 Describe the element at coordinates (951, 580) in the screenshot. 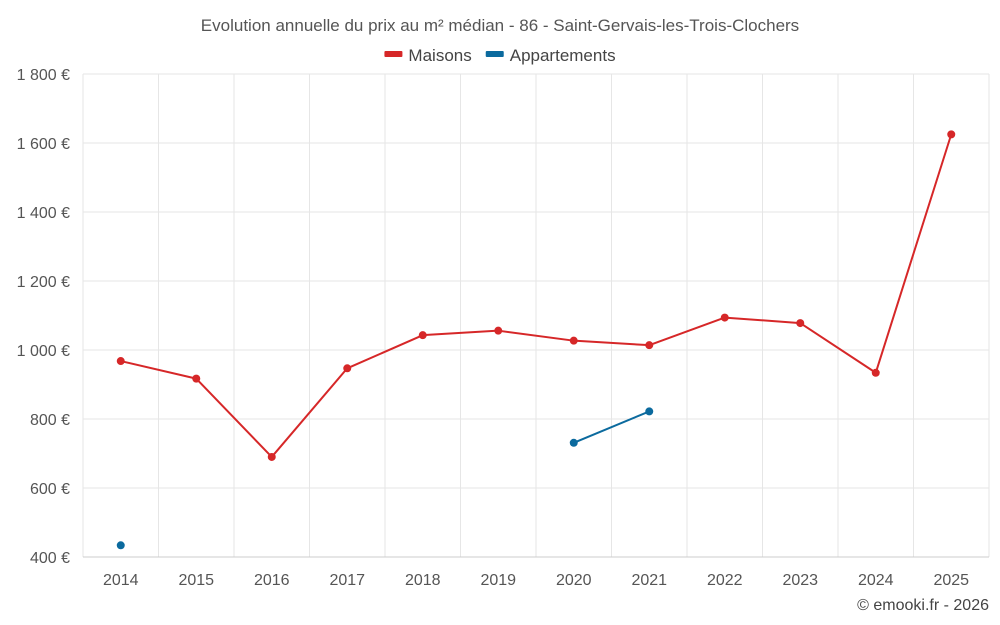

I see `x-tick-label: 2025` at that location.